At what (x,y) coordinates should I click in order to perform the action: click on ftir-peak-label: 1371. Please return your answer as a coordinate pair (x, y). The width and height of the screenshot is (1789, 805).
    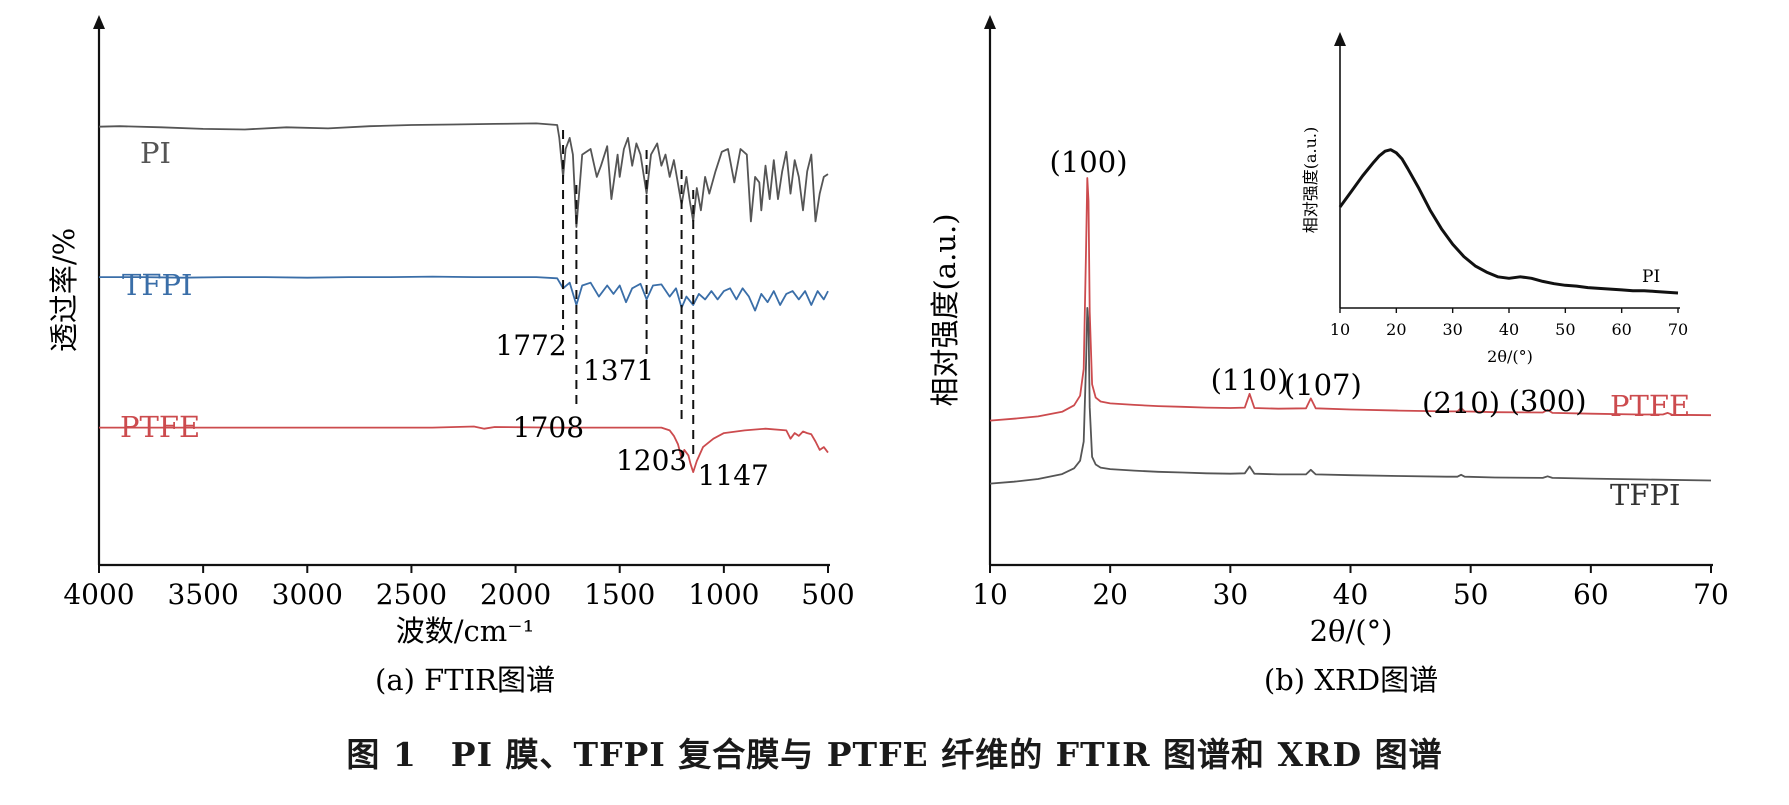
    Looking at the image, I should click on (618, 370).